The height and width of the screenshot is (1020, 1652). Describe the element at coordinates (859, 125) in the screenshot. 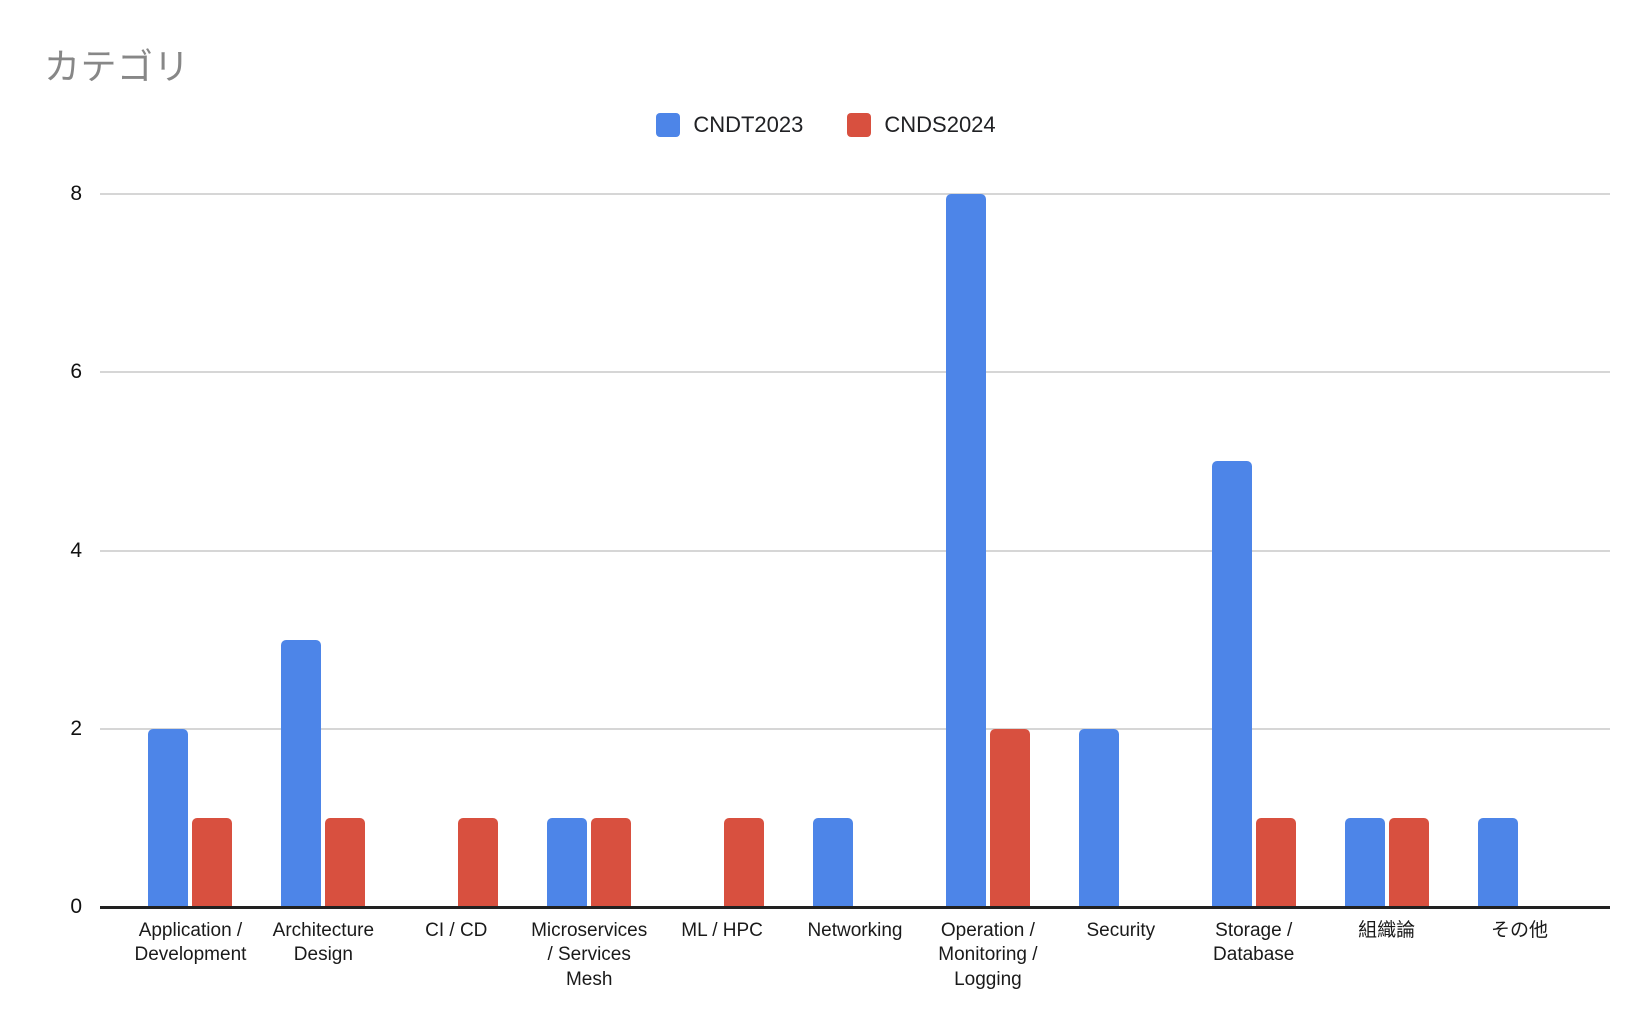

I see `legend-swatch-cnds2024-icon` at that location.